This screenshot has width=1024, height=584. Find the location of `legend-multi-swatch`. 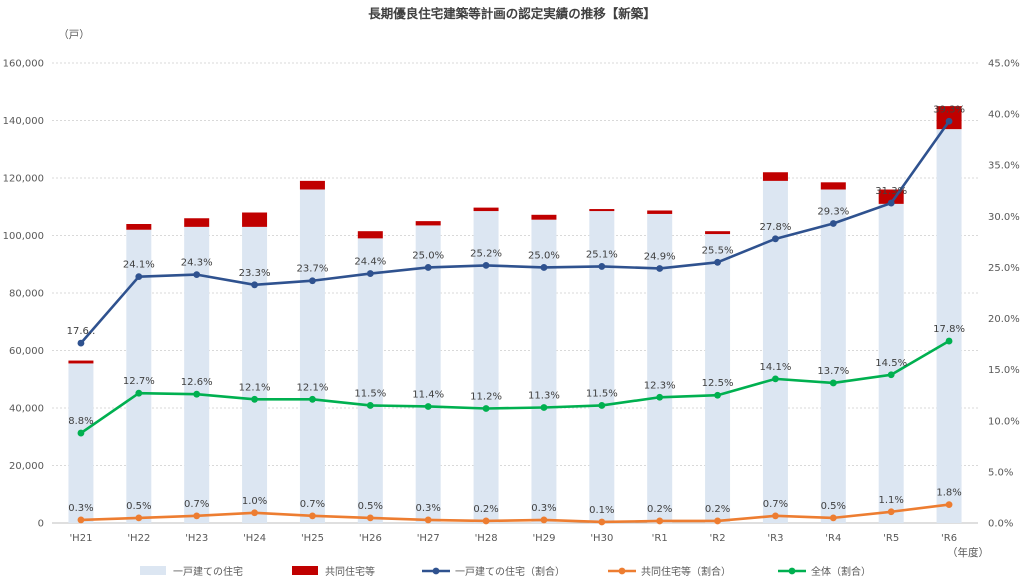

legend-multi-swatch is located at coordinates (305, 570).